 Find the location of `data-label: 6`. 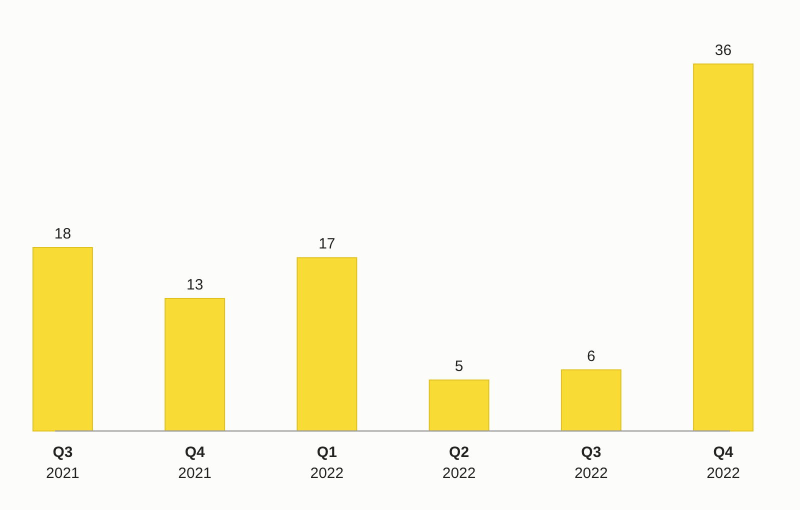

data-label: 6 is located at coordinates (591, 356).